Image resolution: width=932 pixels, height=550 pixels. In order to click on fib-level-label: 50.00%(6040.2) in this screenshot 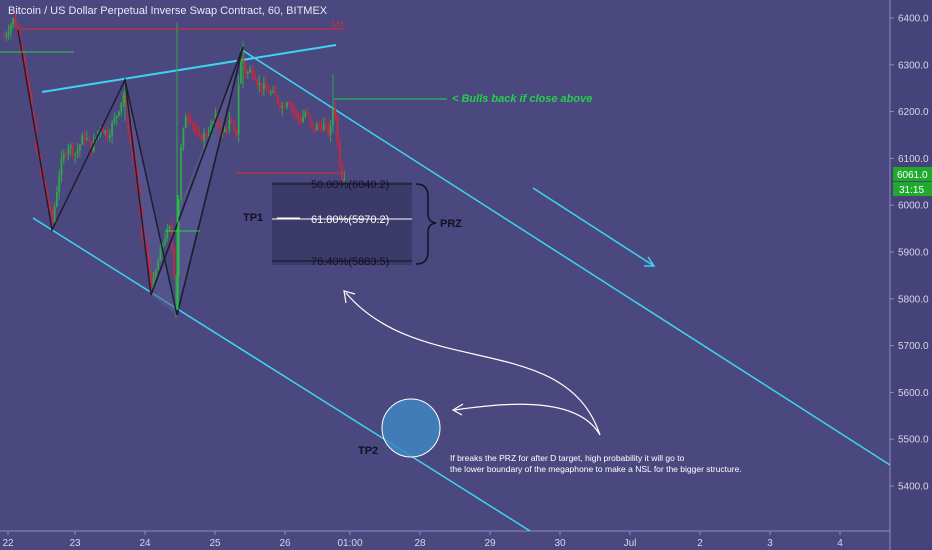, I will do `click(350, 185)`.